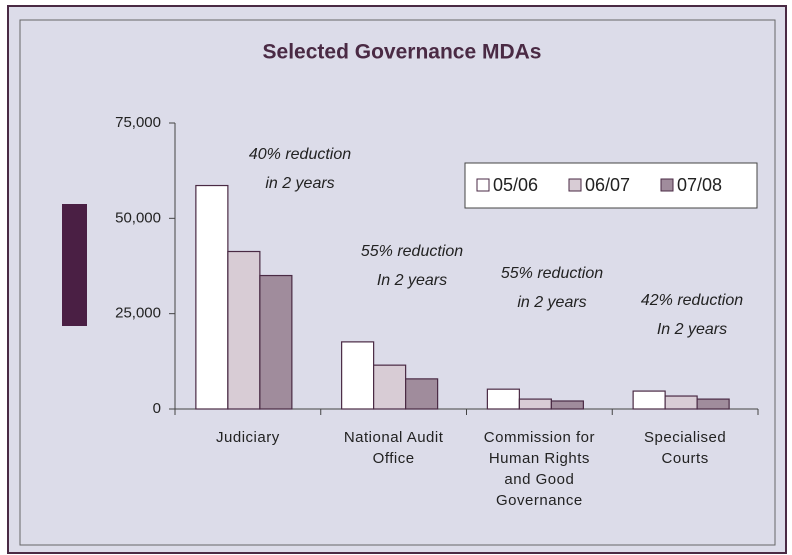 This screenshot has height=555, width=792. Describe the element at coordinates (402, 52) in the screenshot. I see `chart-title: Selected Governance MDAs` at that location.